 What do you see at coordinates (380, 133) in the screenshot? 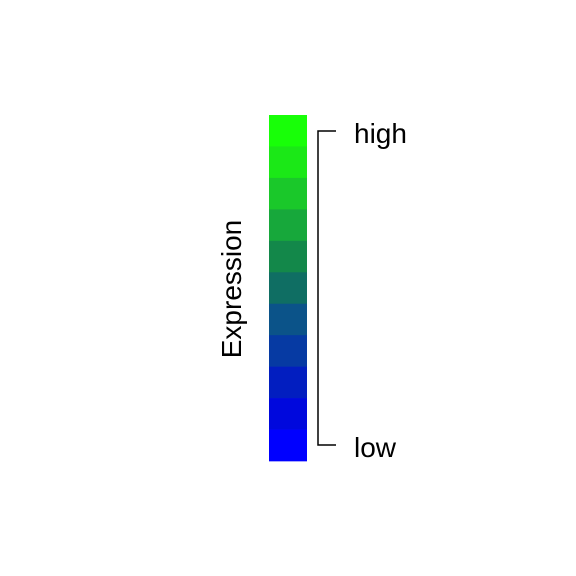
I see `high-label: high` at bounding box center [380, 133].